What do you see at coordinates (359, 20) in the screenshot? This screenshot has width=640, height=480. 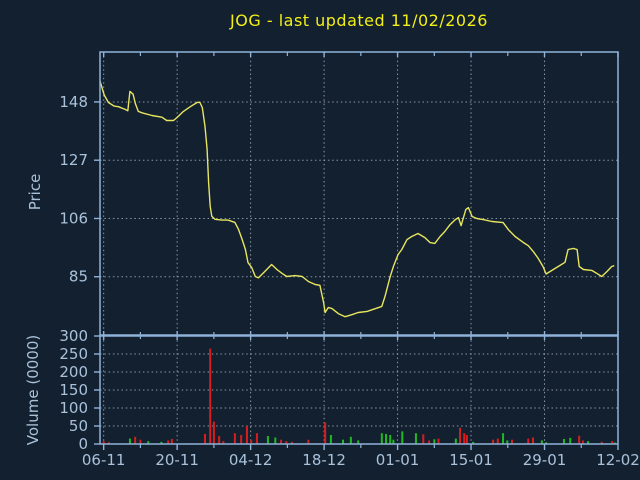 I see `chart-title: JOG - last updated 11/02/2026` at bounding box center [359, 20].